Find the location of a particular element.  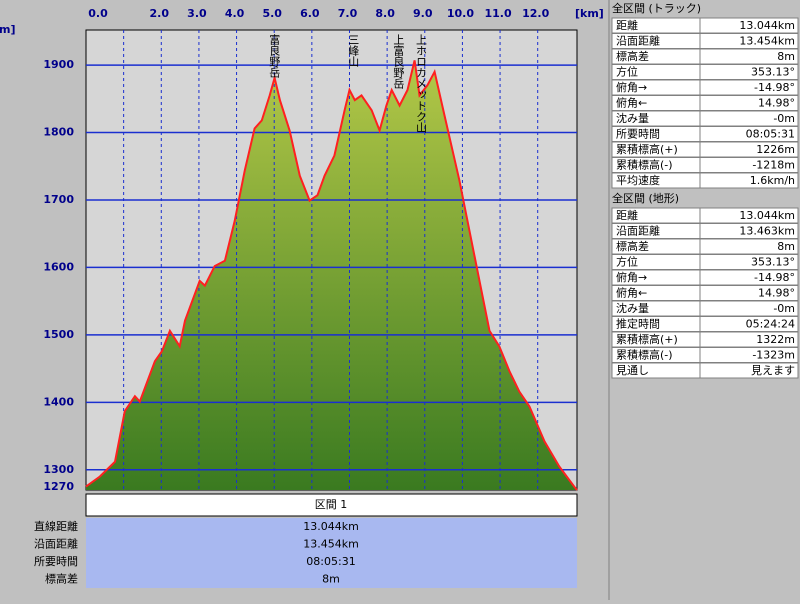

section-value: 13.044km is located at coordinates (331, 526).